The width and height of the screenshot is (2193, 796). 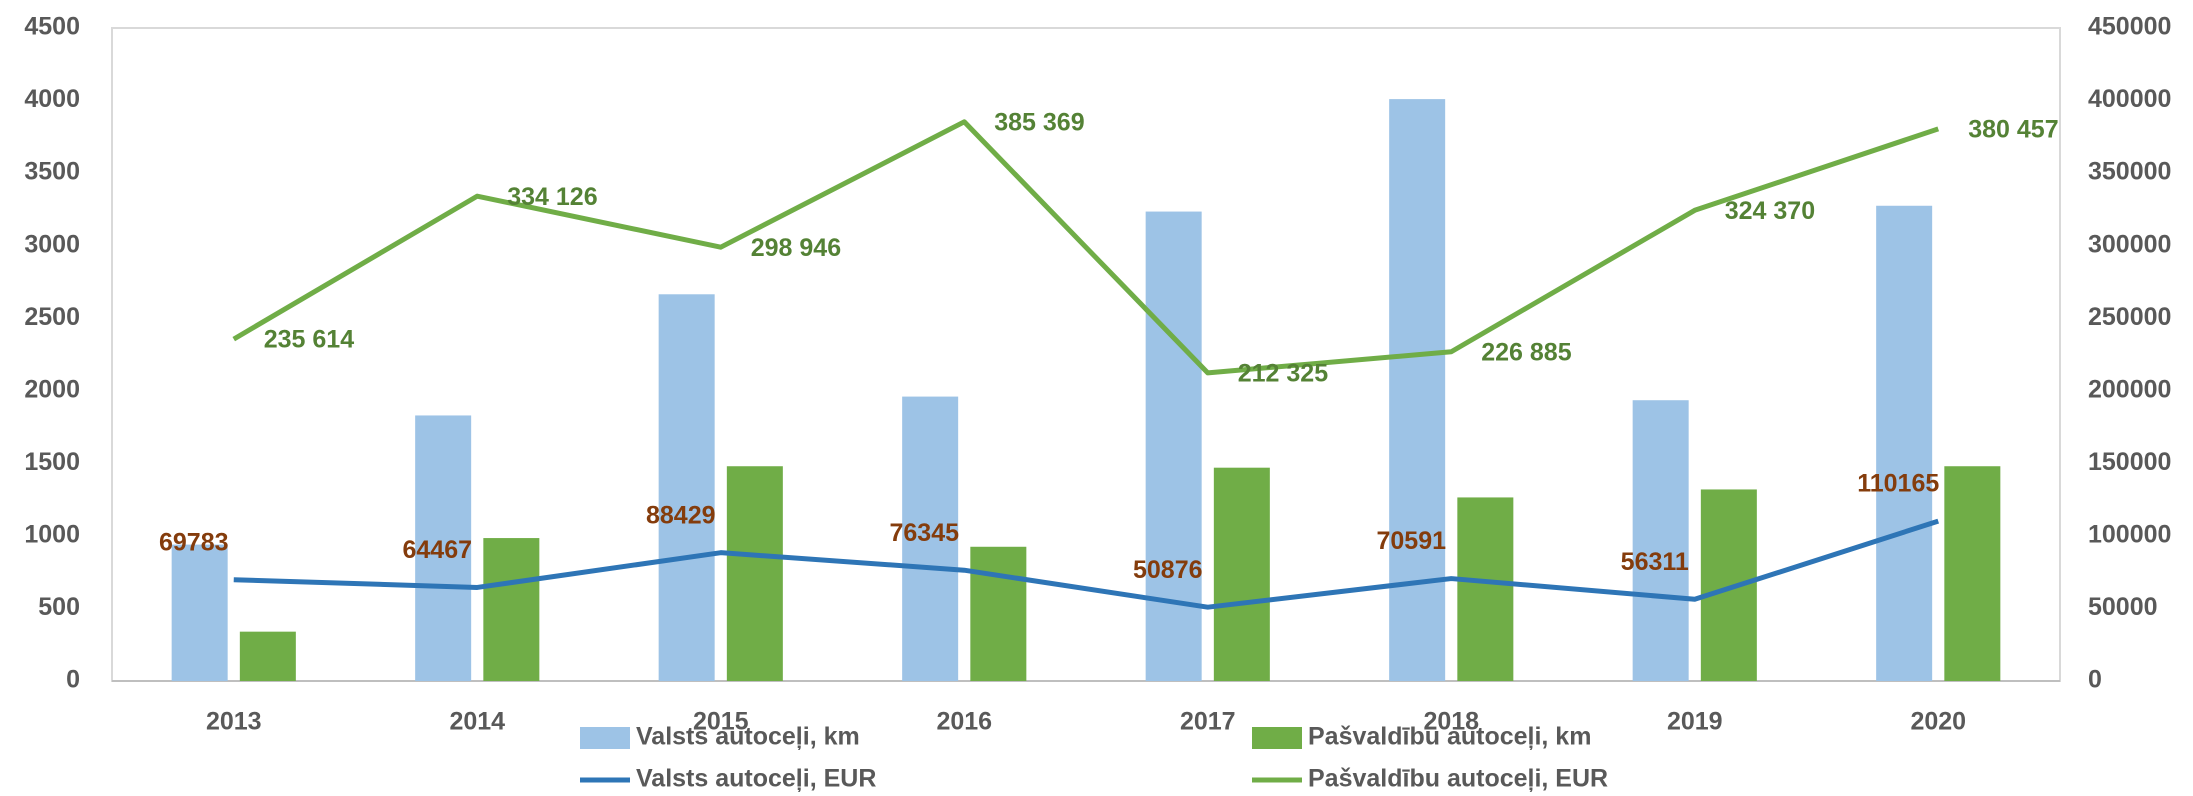 I want to click on data-label: 385 369, so click(x=1039, y=122).